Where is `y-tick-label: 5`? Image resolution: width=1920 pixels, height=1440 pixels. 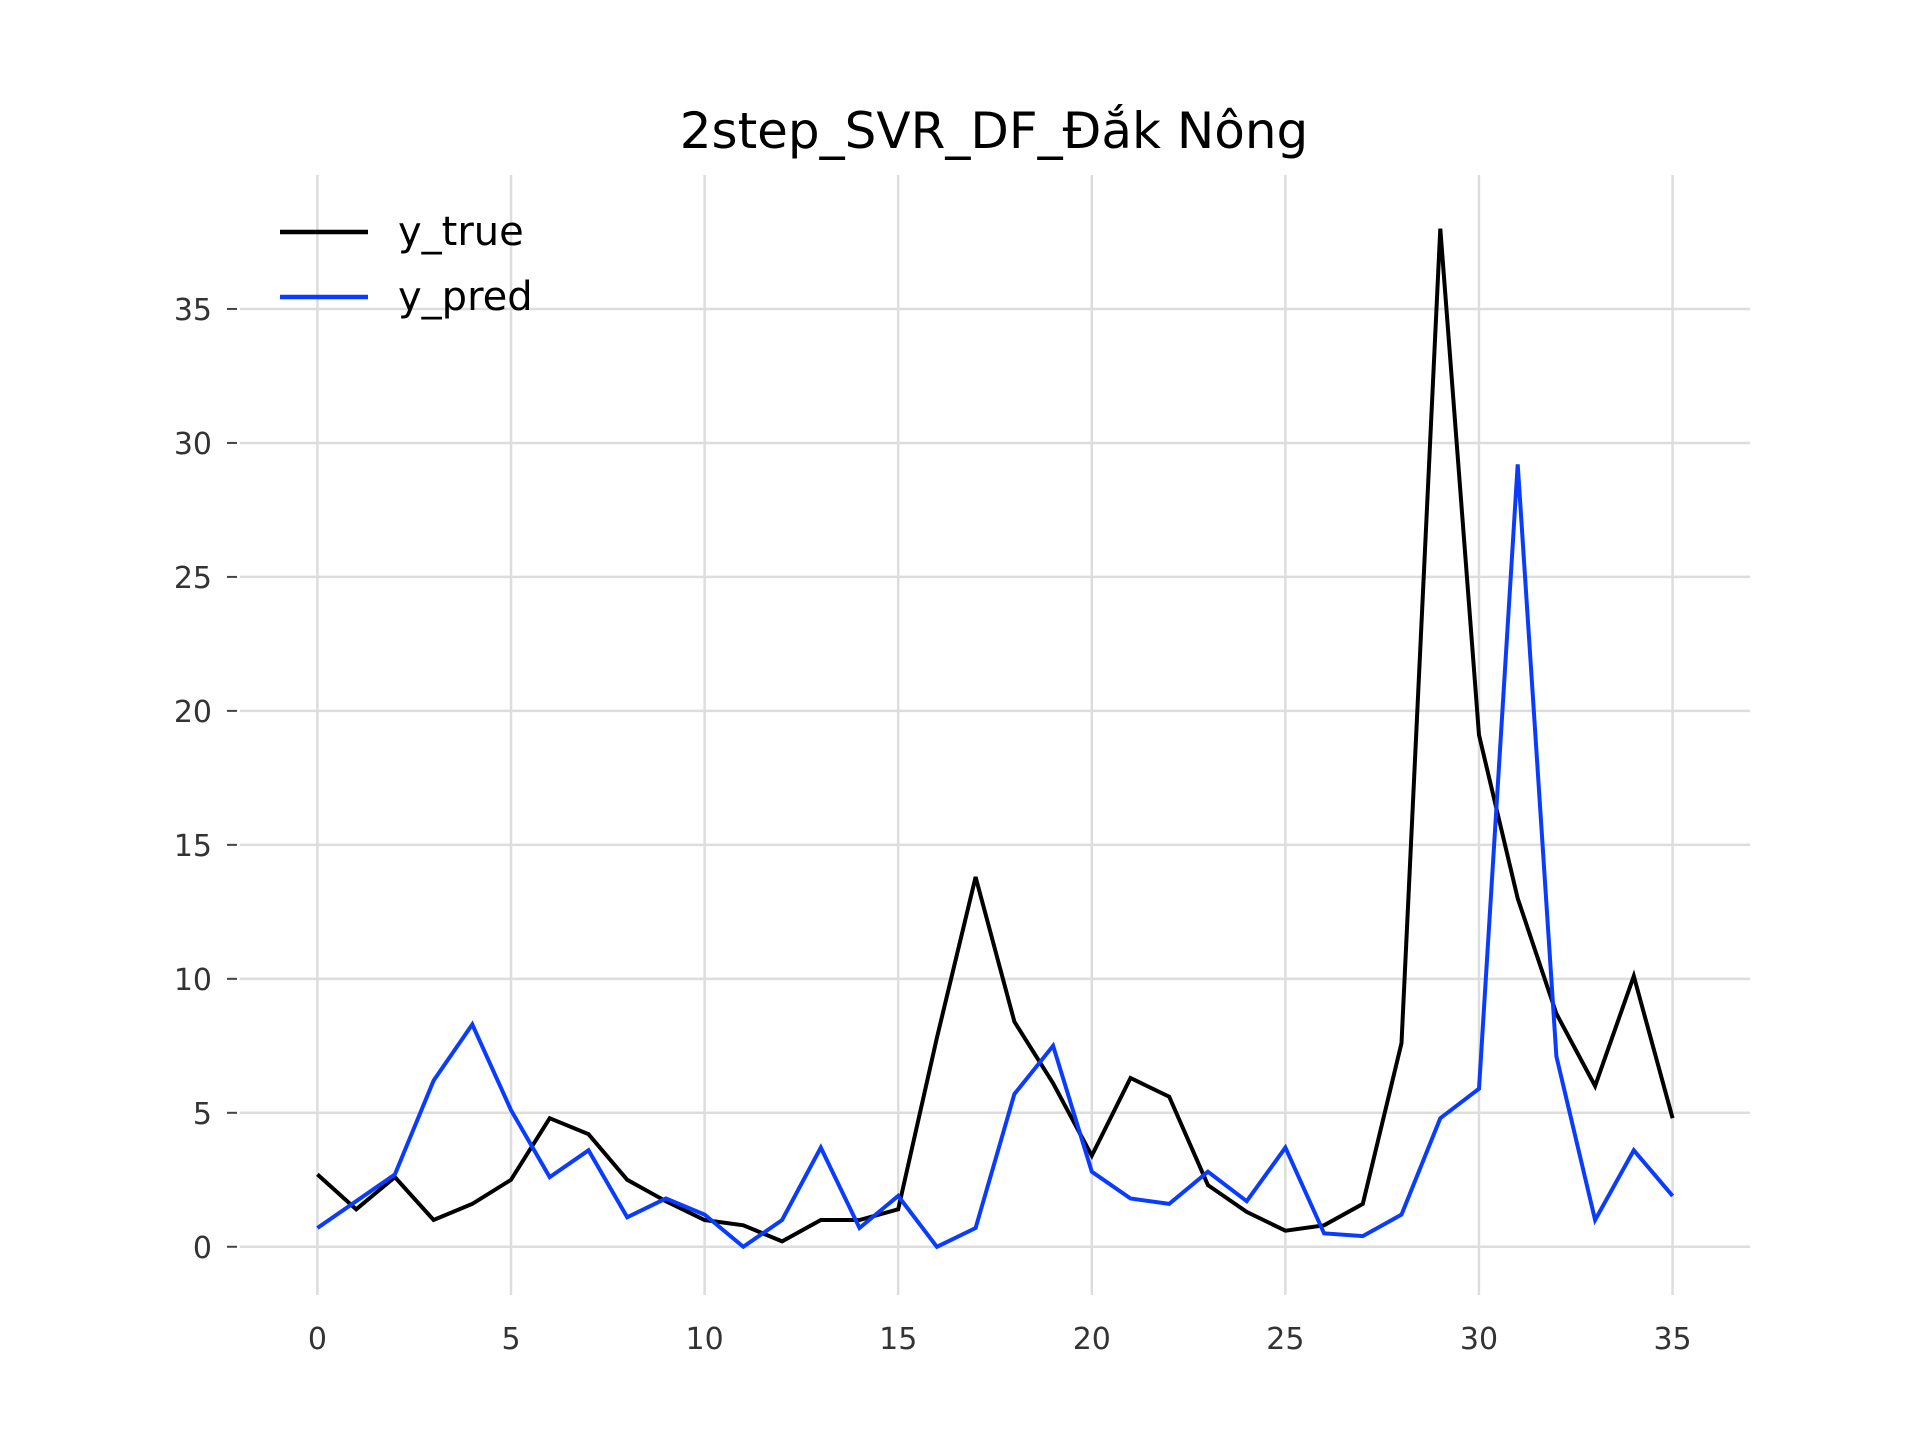
y-tick-label: 5 is located at coordinates (202, 1114).